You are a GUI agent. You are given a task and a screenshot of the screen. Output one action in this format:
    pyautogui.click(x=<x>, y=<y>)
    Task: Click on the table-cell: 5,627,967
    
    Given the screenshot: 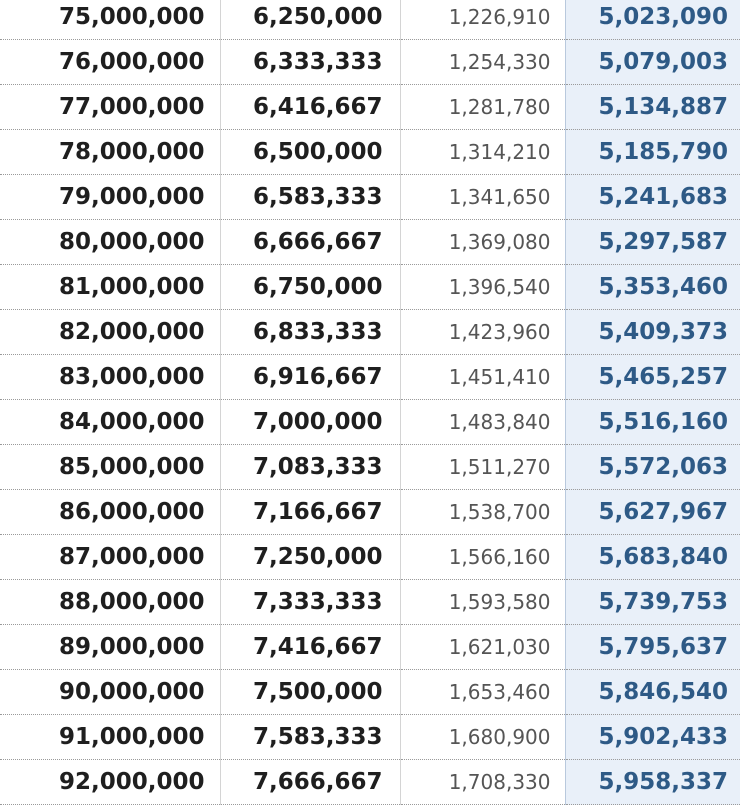 What is the action you would take?
    pyautogui.click(x=652, y=512)
    